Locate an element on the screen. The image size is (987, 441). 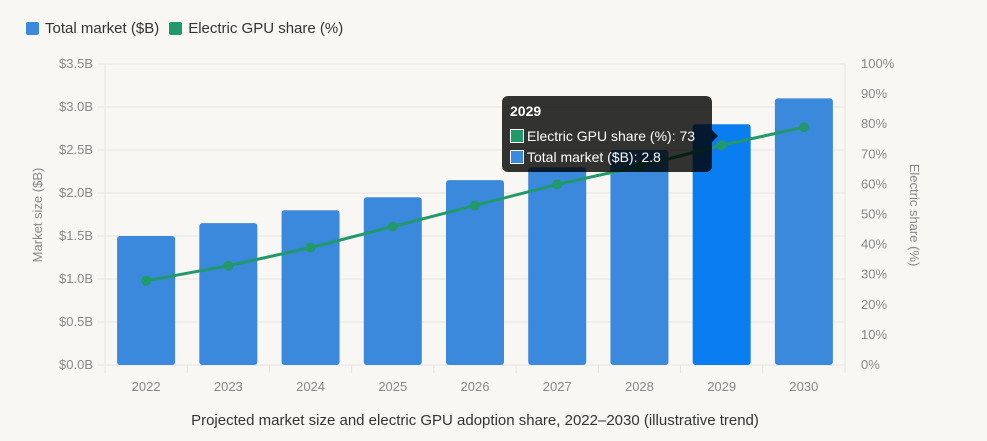
share-point-2026 is located at coordinates (475, 205).